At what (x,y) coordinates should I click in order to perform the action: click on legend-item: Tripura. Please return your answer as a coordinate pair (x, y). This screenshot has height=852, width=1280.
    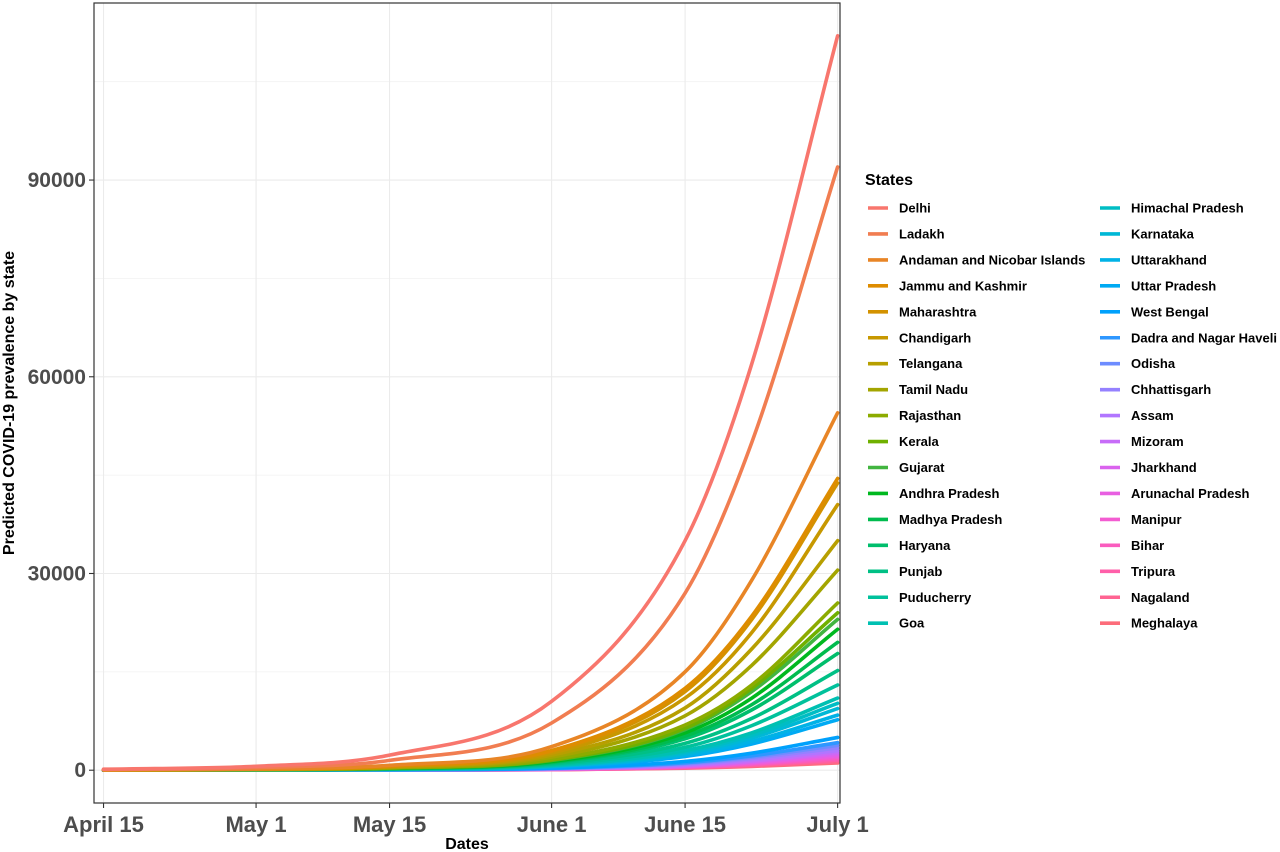
    Looking at the image, I should click on (1138, 571).